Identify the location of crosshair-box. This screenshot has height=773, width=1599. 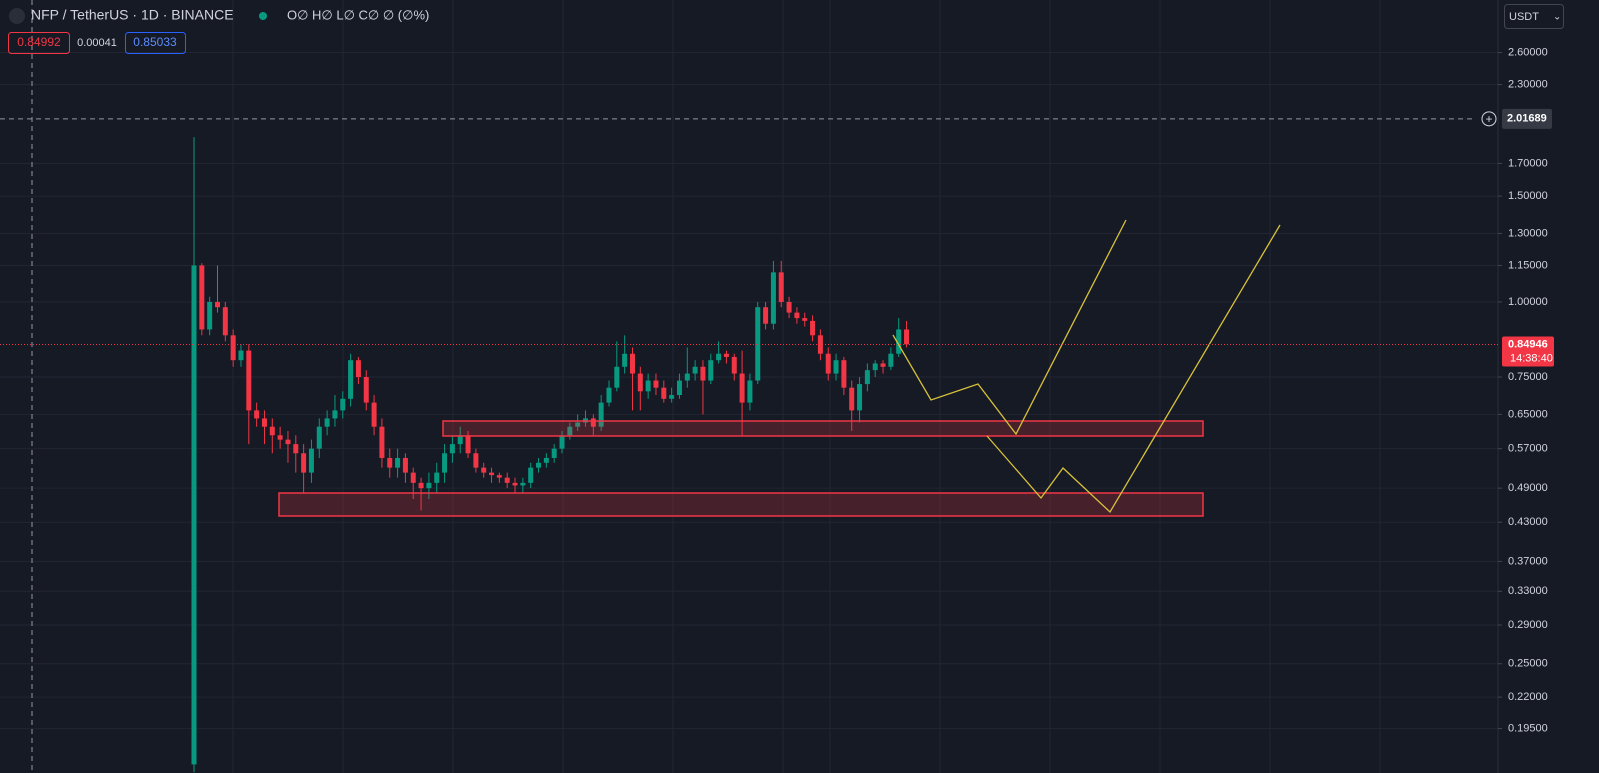
(1527, 118).